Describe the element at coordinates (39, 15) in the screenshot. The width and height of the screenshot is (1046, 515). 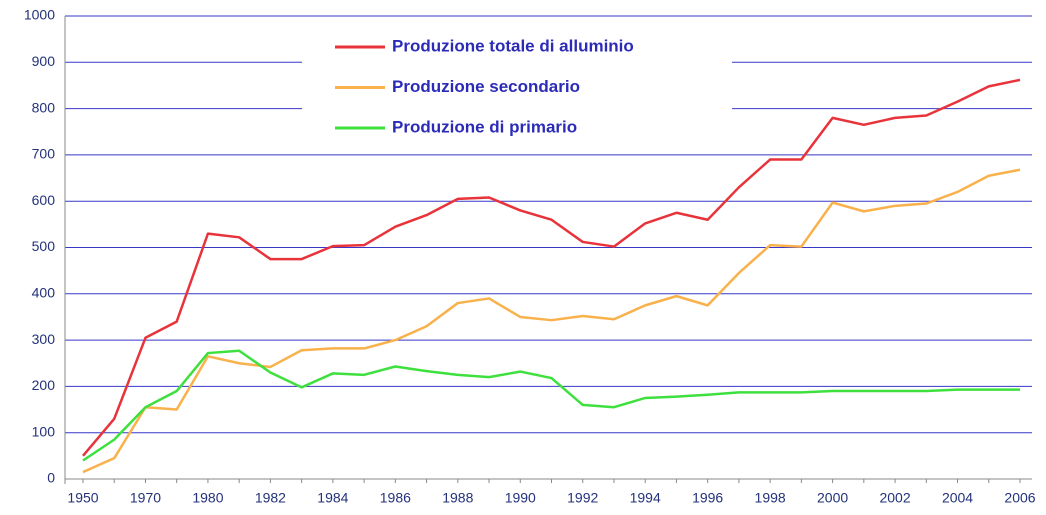
I see `y-tick-label: 1000` at that location.